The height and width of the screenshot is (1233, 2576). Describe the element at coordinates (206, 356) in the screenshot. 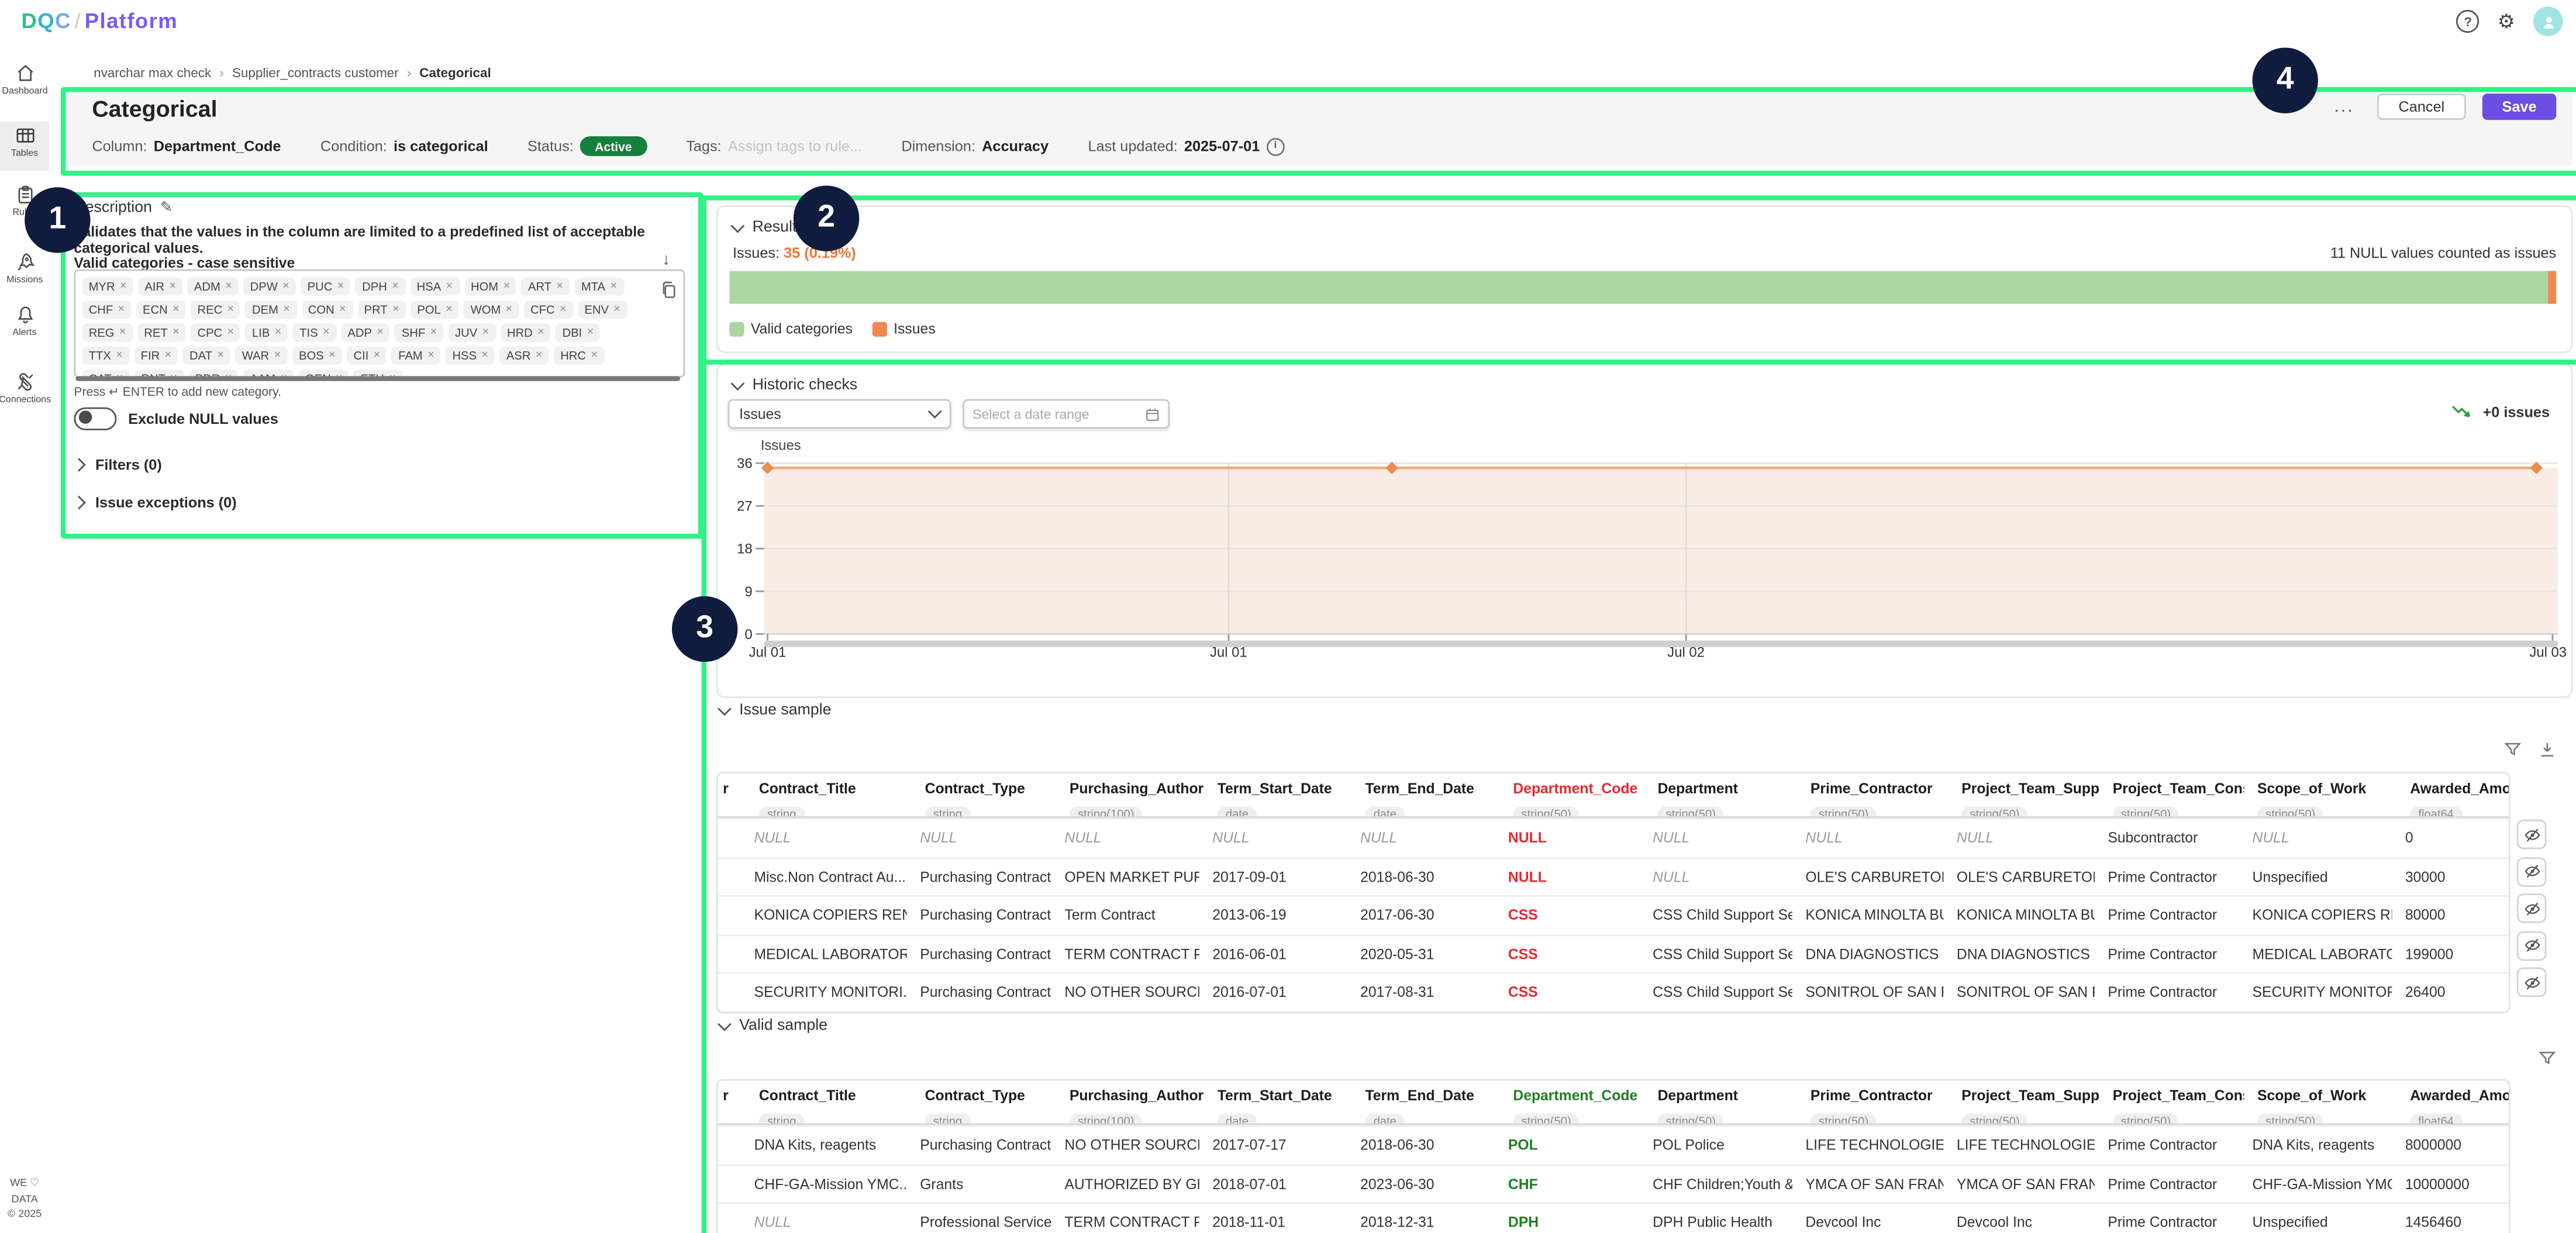

I see `category-chip: DAT ×` at that location.